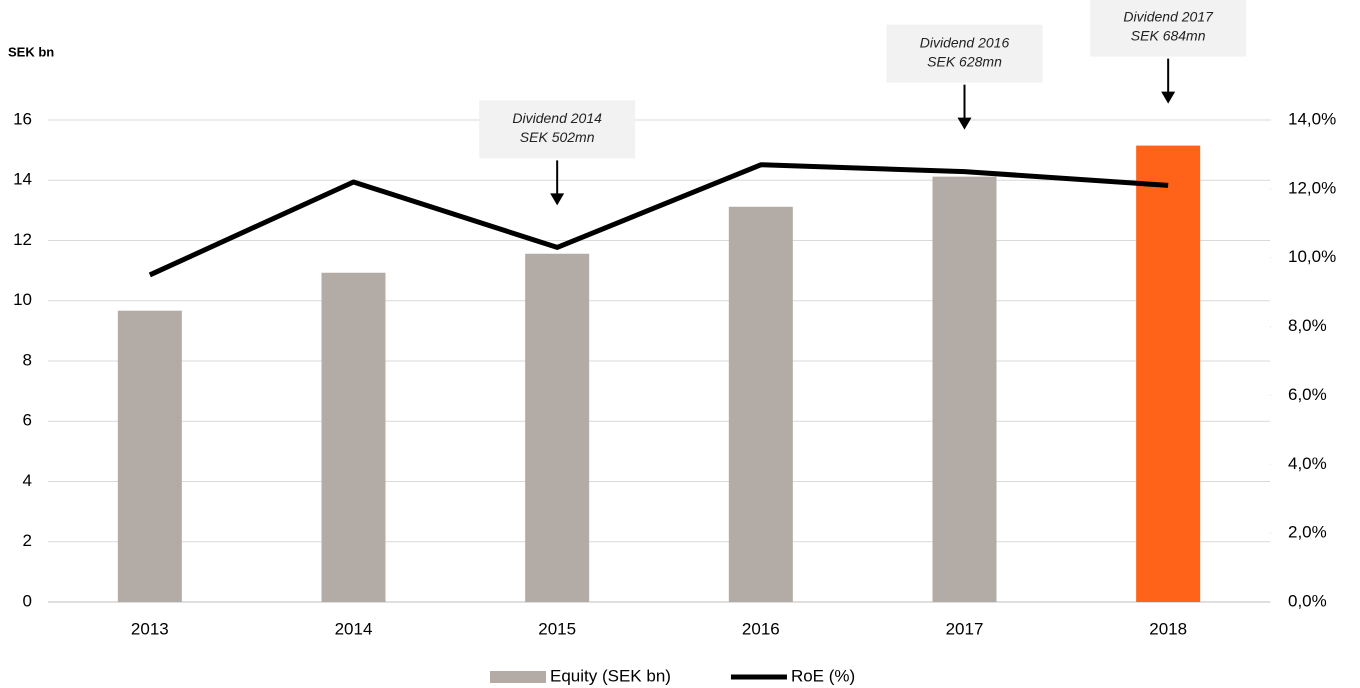  I want to click on x-tick-label: 2017, so click(965, 628).